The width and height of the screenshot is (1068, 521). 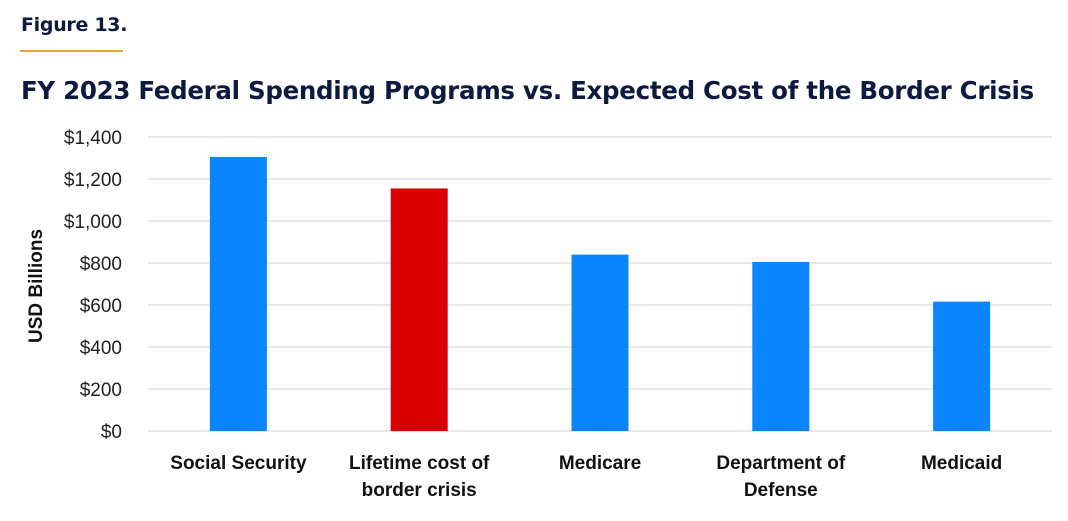 What do you see at coordinates (36, 286) in the screenshot?
I see `y-axis-label: USD Billions` at bounding box center [36, 286].